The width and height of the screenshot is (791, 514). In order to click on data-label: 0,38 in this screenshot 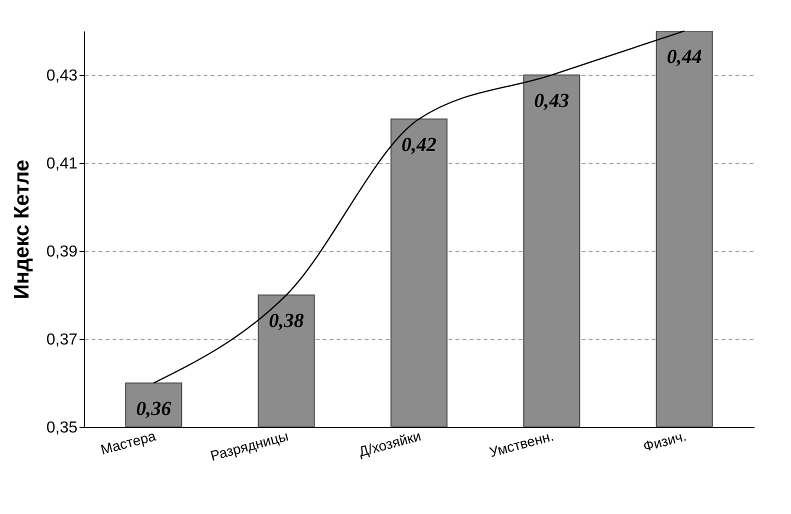, I will do `click(286, 321)`.